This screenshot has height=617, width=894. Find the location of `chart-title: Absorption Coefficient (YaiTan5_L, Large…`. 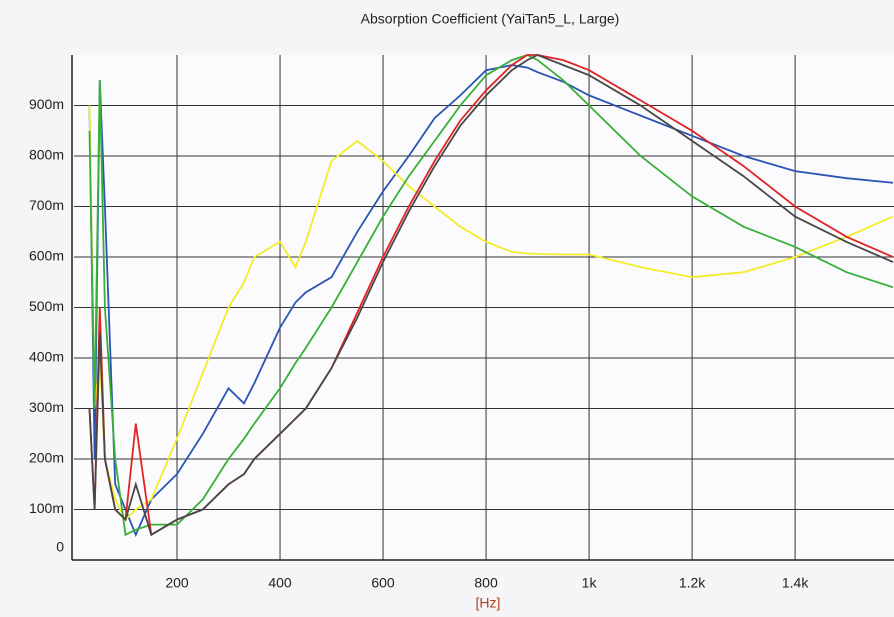

chart-title: Absorption Coefficient (YaiTan5_L, Large… is located at coordinates (490, 19).